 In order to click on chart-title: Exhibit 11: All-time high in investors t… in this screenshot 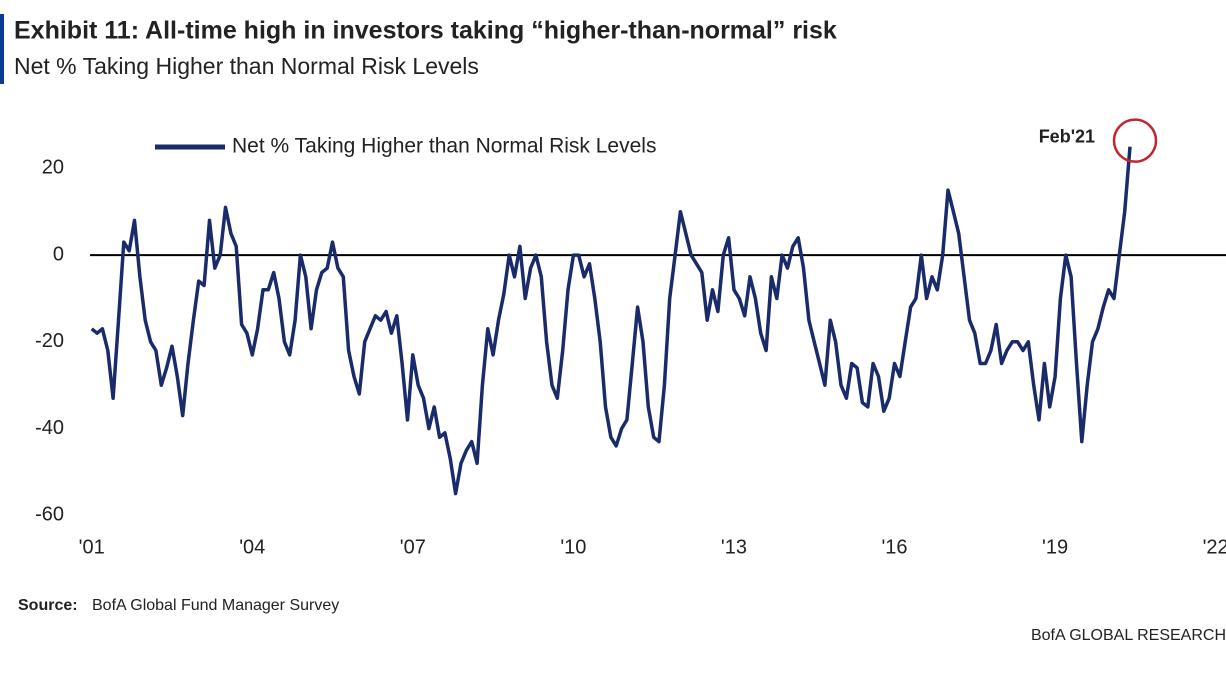, I will do `click(425, 31)`.